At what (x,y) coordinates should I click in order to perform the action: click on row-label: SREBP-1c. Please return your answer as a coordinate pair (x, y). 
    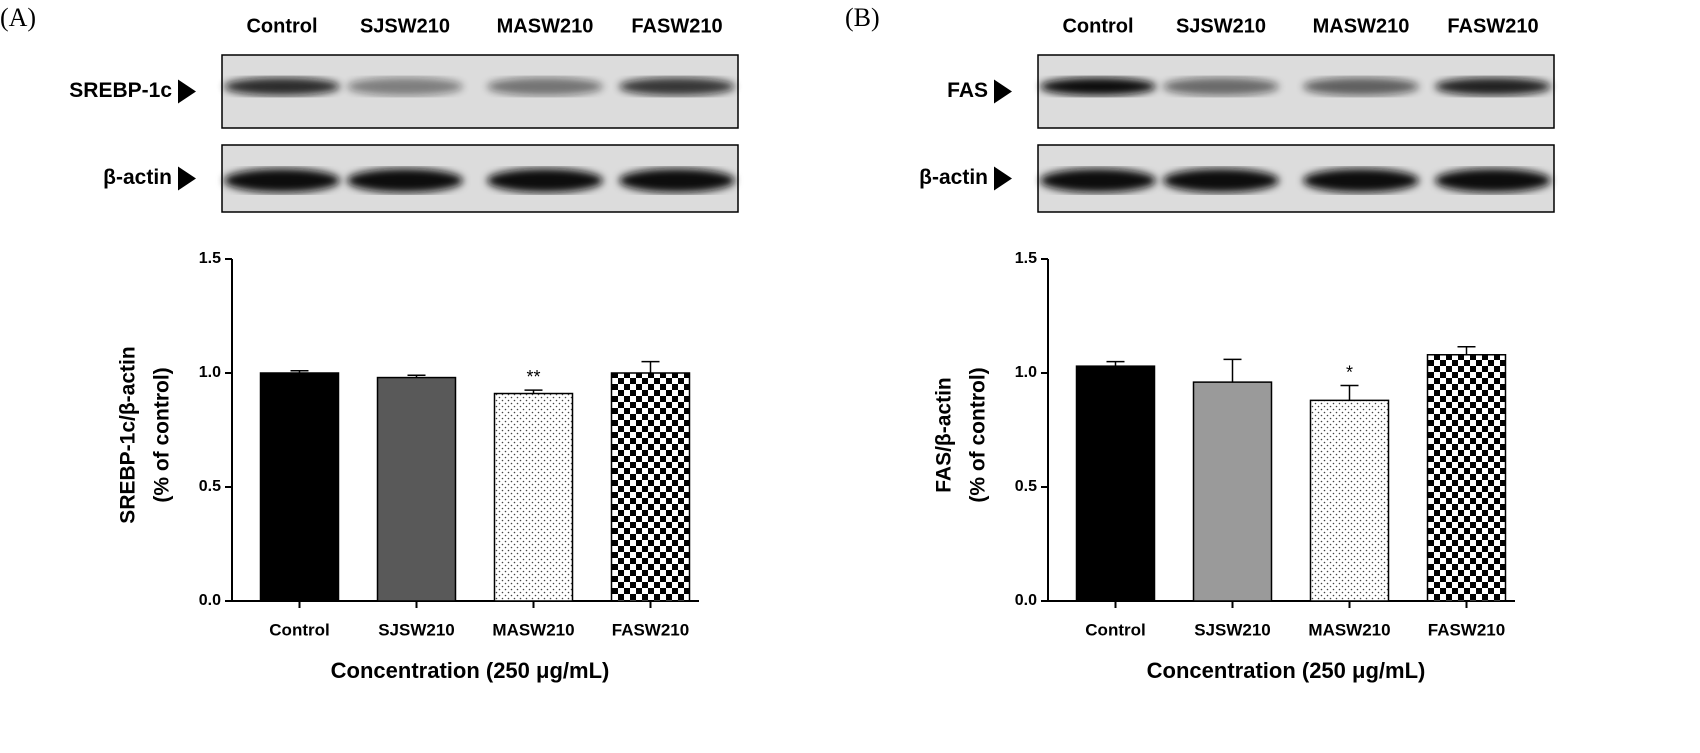
    Looking at the image, I should click on (120, 90).